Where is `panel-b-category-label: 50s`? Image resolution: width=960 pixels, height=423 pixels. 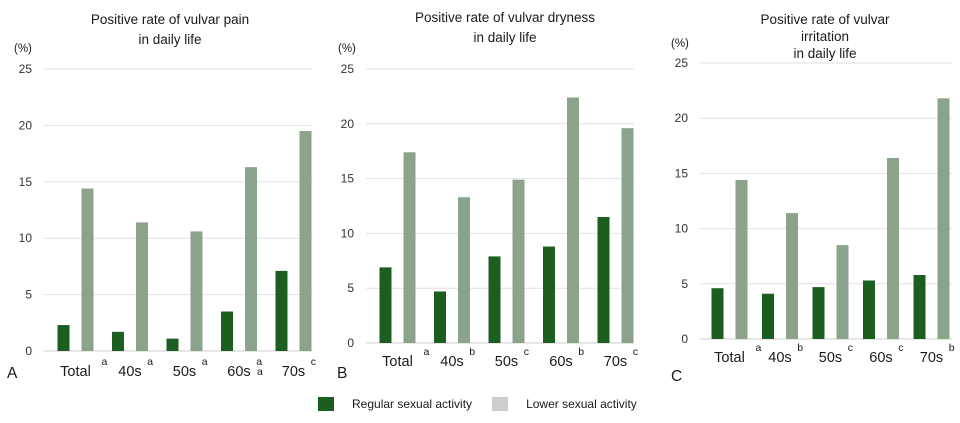 panel-b-category-label: 50s is located at coordinates (506, 362).